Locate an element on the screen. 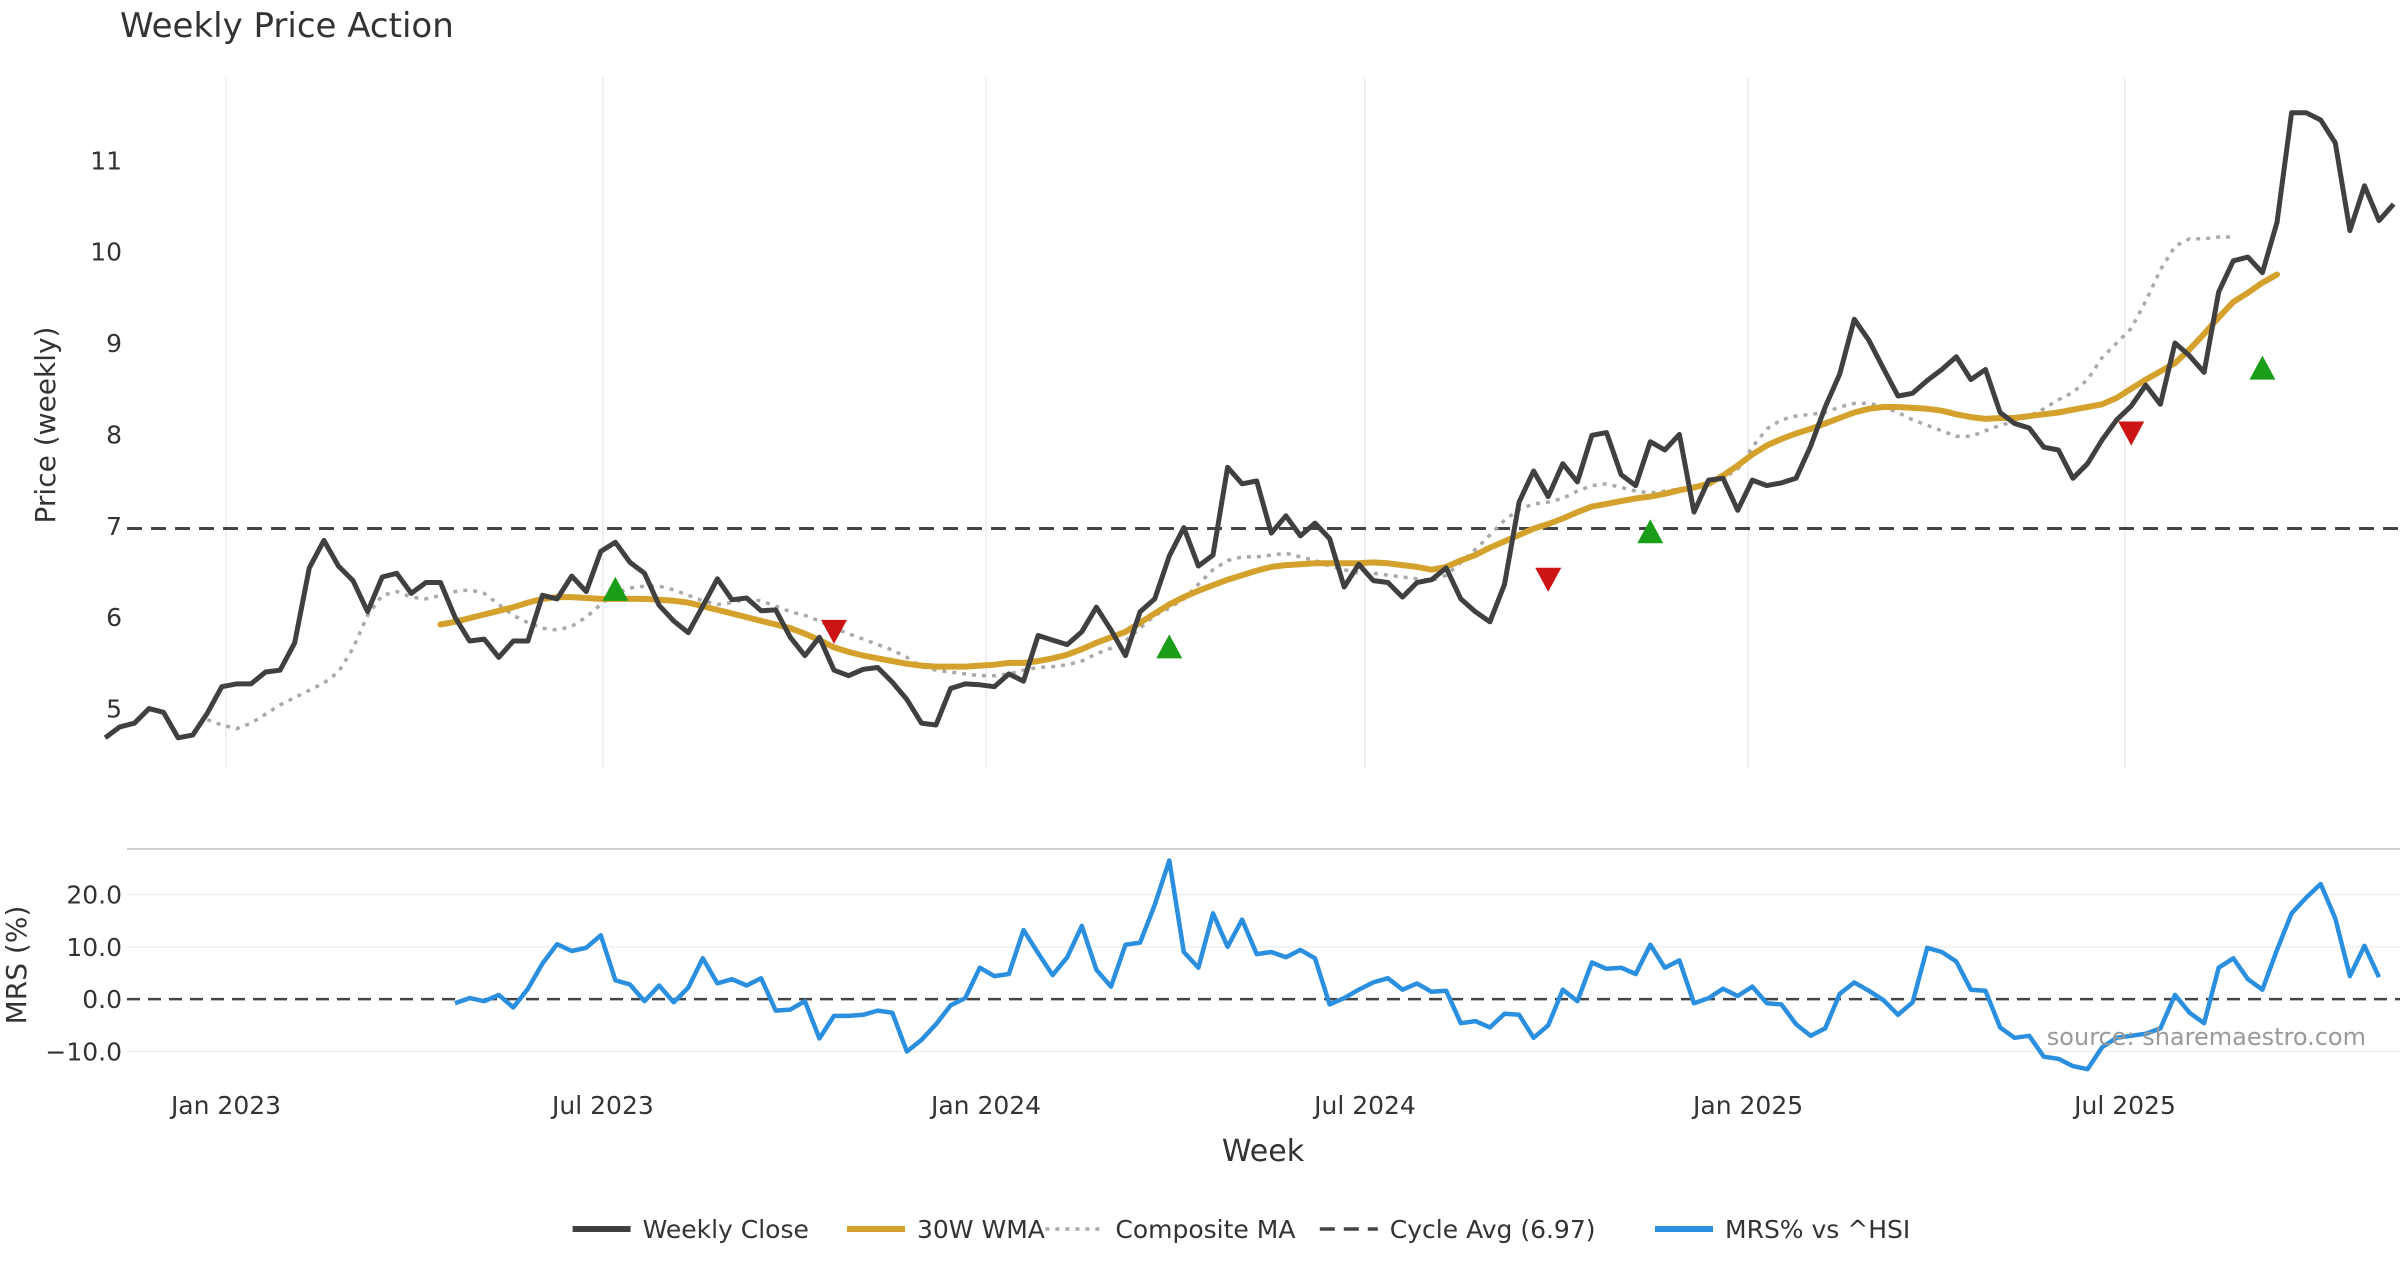 This screenshot has height=1264, width=2400. mrs-y-tick-label: 10.0 is located at coordinates (94, 947).